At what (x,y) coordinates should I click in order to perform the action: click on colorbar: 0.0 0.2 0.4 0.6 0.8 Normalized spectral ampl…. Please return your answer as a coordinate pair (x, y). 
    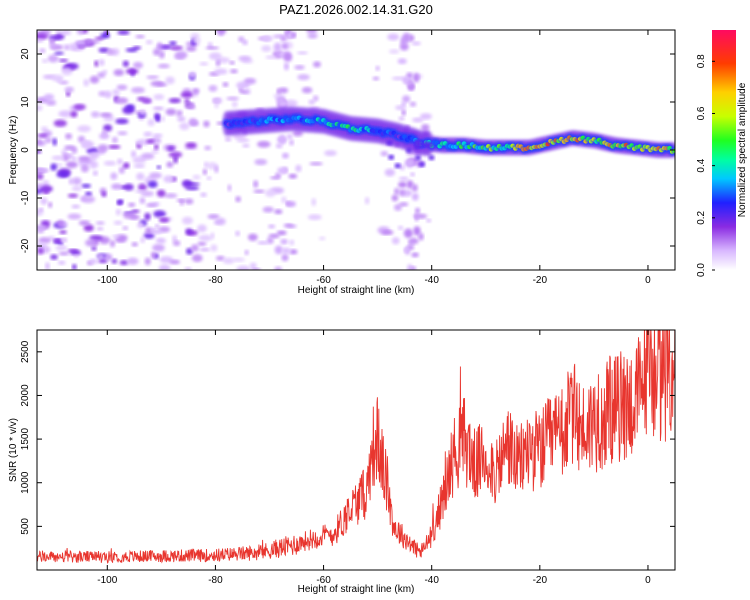
    Looking at the image, I should click on (722, 153).